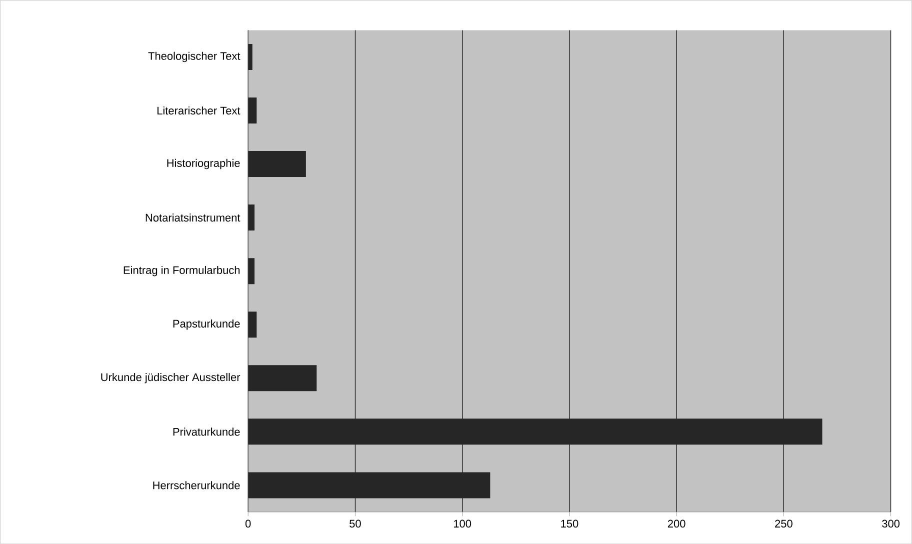 The width and height of the screenshot is (912, 544). I want to click on y-tick-label: Literarischer Text, so click(198, 110).